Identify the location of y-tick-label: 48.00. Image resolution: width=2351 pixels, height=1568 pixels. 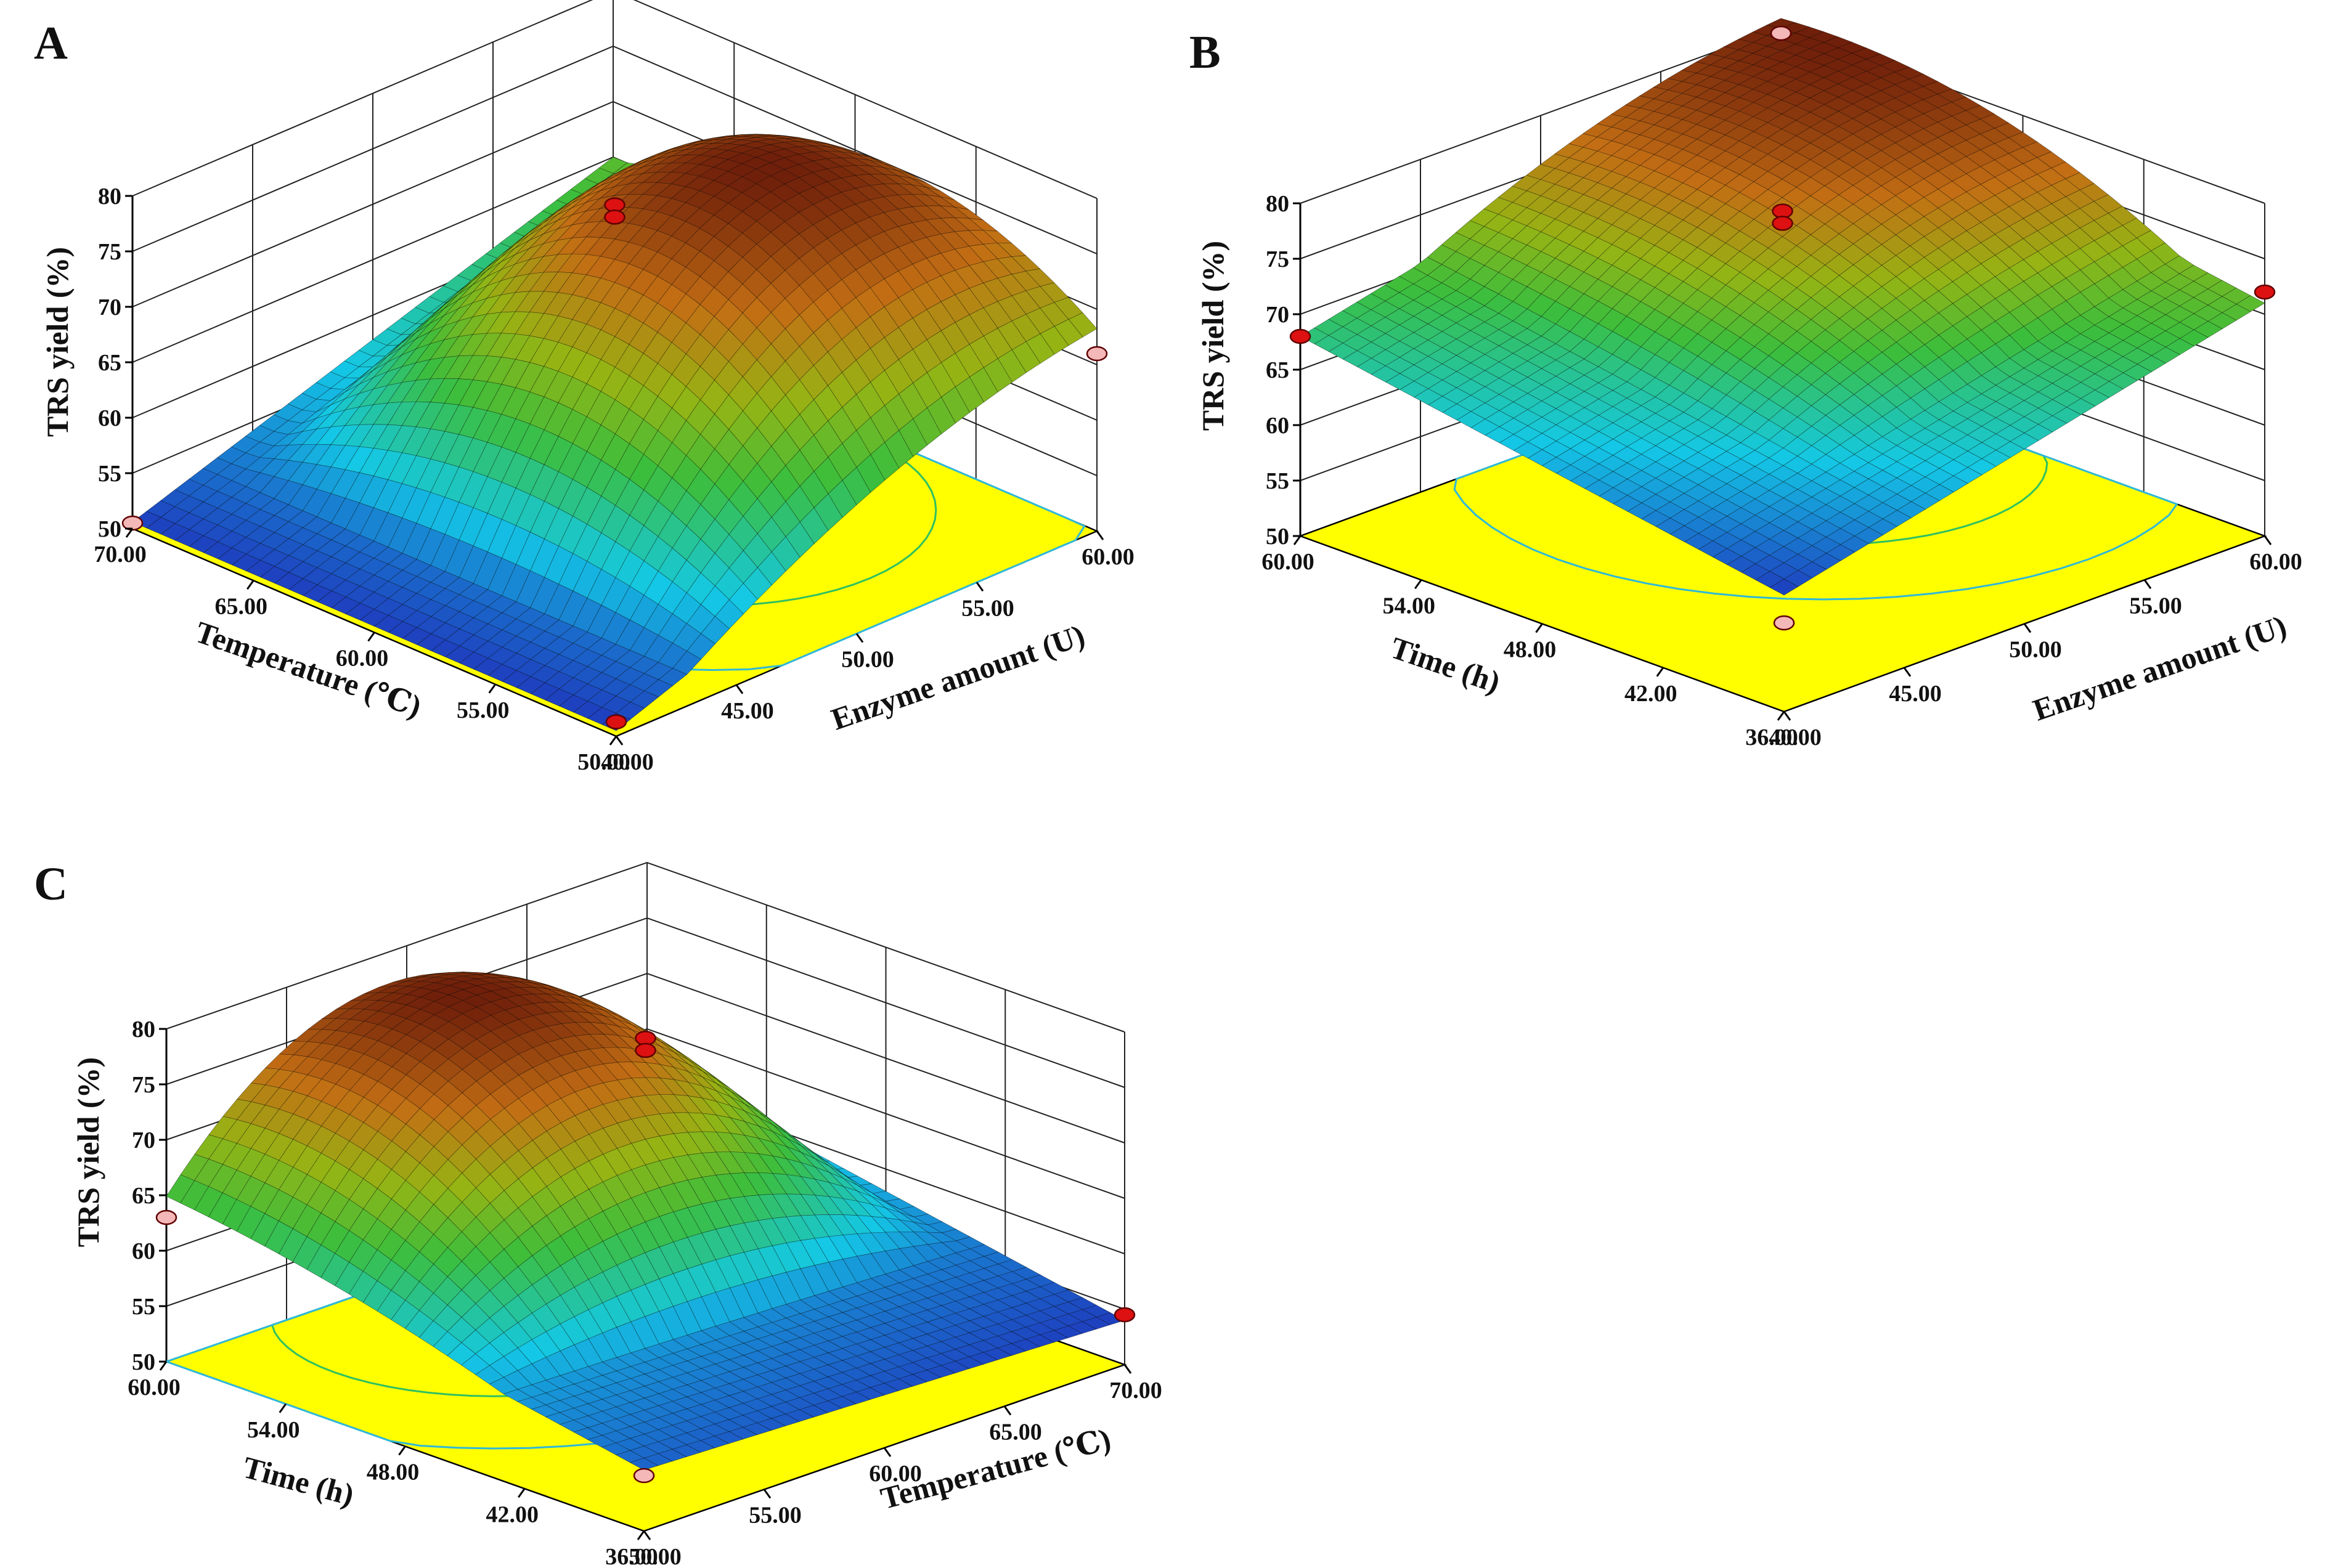
(393, 1472).